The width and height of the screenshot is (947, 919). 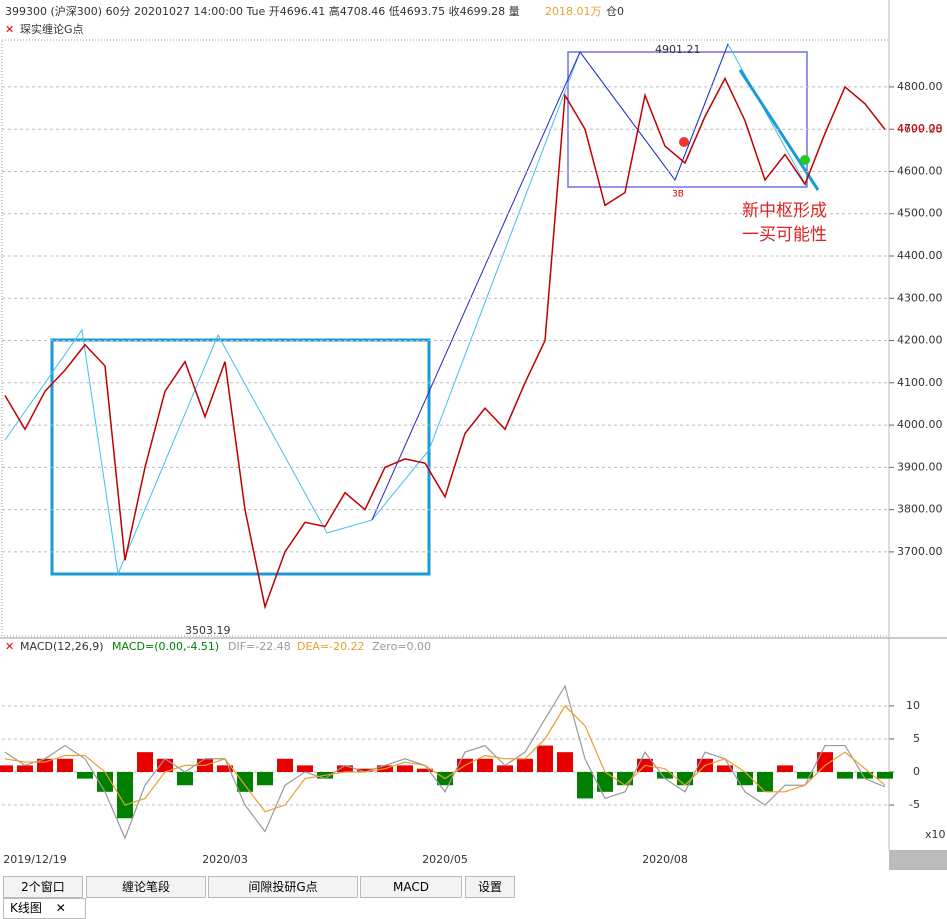 I want to click on x-tick-label: 2020/03, so click(x=225, y=859).